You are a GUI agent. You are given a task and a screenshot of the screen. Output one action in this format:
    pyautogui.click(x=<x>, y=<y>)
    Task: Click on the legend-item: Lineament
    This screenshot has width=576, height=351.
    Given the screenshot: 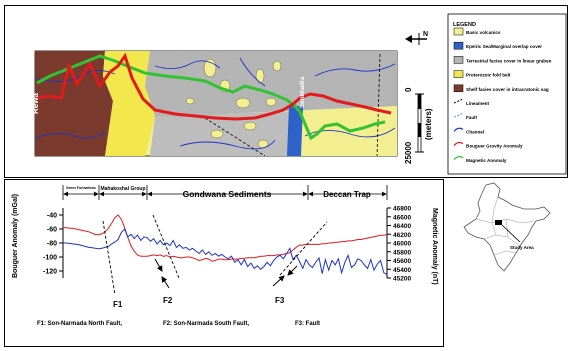 What is the action you would take?
    pyautogui.click(x=471, y=102)
    